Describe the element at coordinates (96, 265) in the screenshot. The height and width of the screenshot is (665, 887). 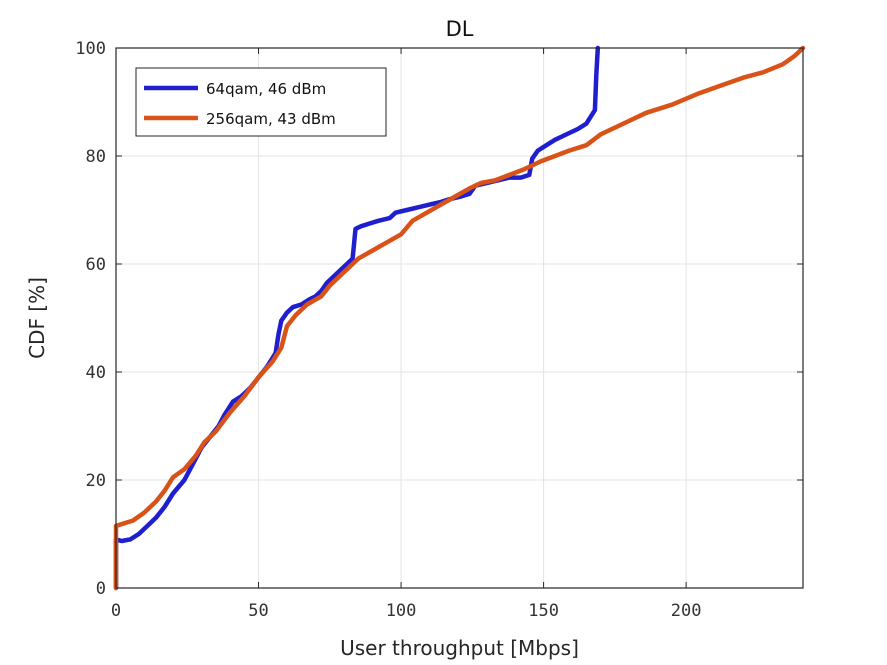
I see `y-tick-label: 60` at that location.